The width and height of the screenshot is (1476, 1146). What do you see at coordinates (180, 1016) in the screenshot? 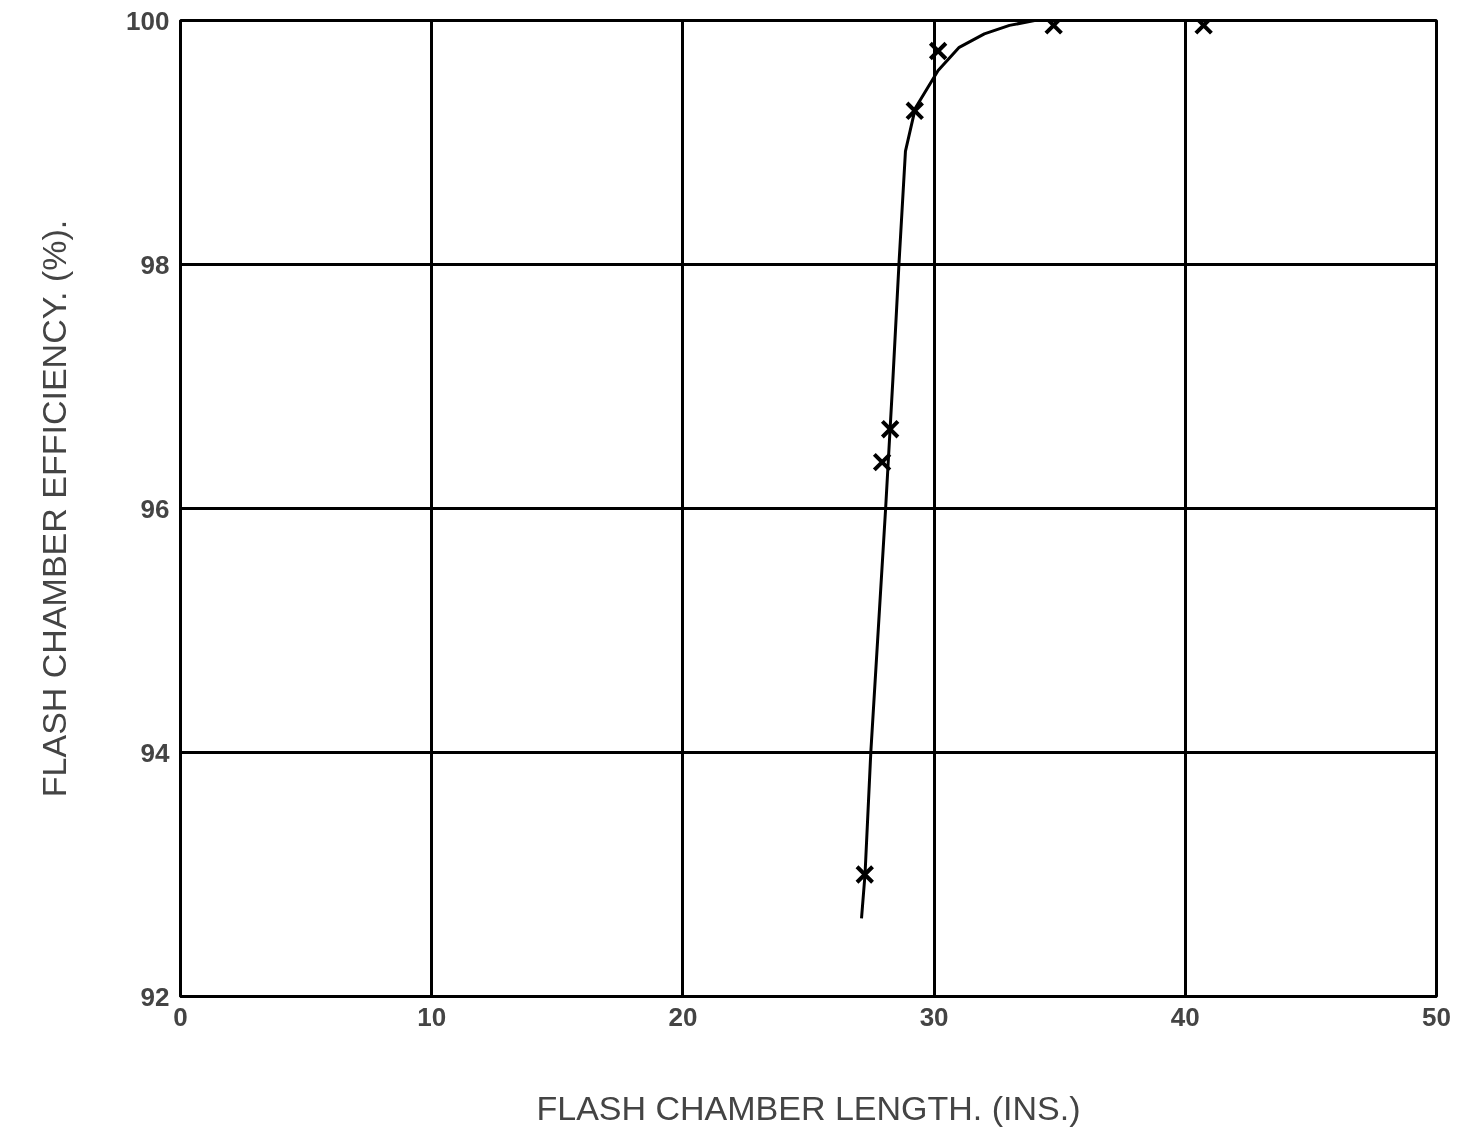
I see `x-tick-label: 0` at bounding box center [180, 1016].